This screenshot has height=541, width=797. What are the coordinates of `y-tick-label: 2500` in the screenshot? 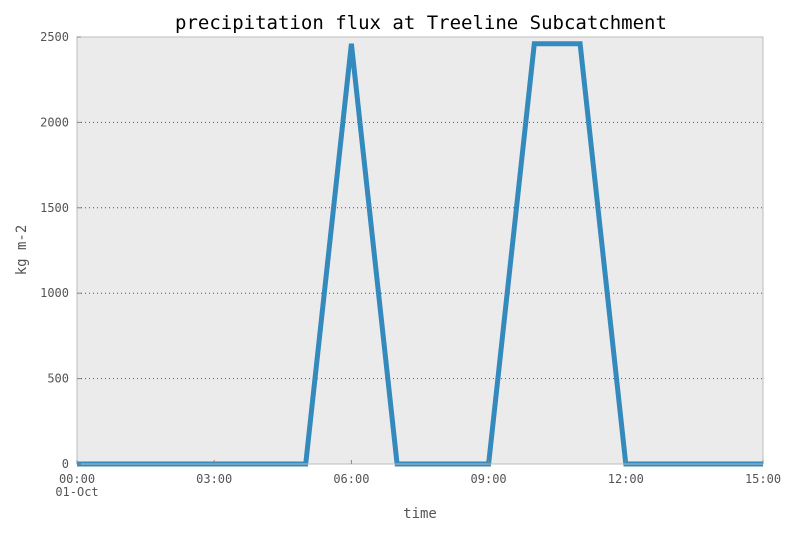 It's located at (54, 37).